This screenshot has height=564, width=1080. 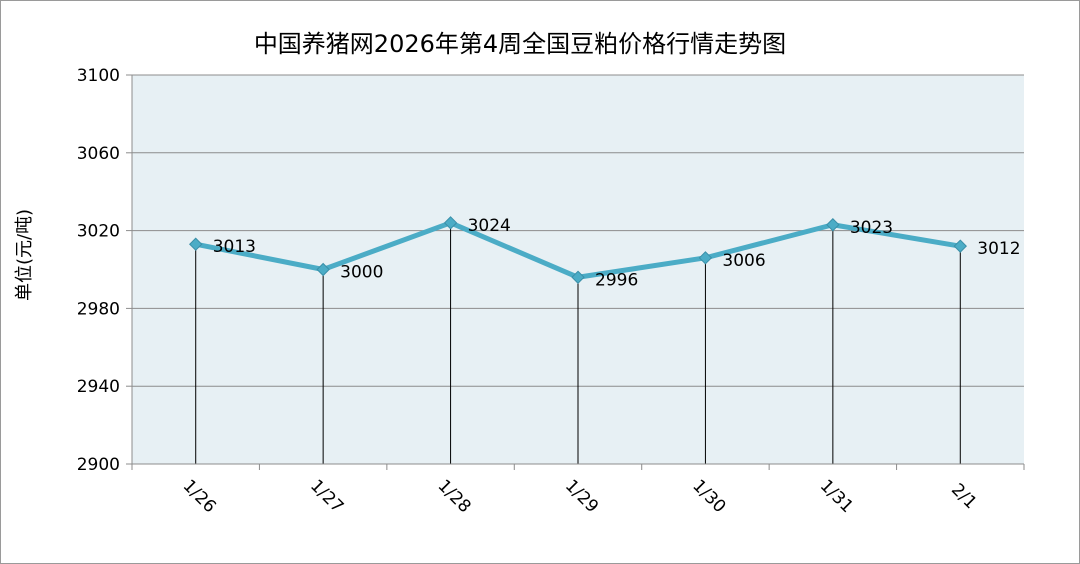 What do you see at coordinates (361, 273) in the screenshot?
I see `data-label-1: 3000` at bounding box center [361, 273].